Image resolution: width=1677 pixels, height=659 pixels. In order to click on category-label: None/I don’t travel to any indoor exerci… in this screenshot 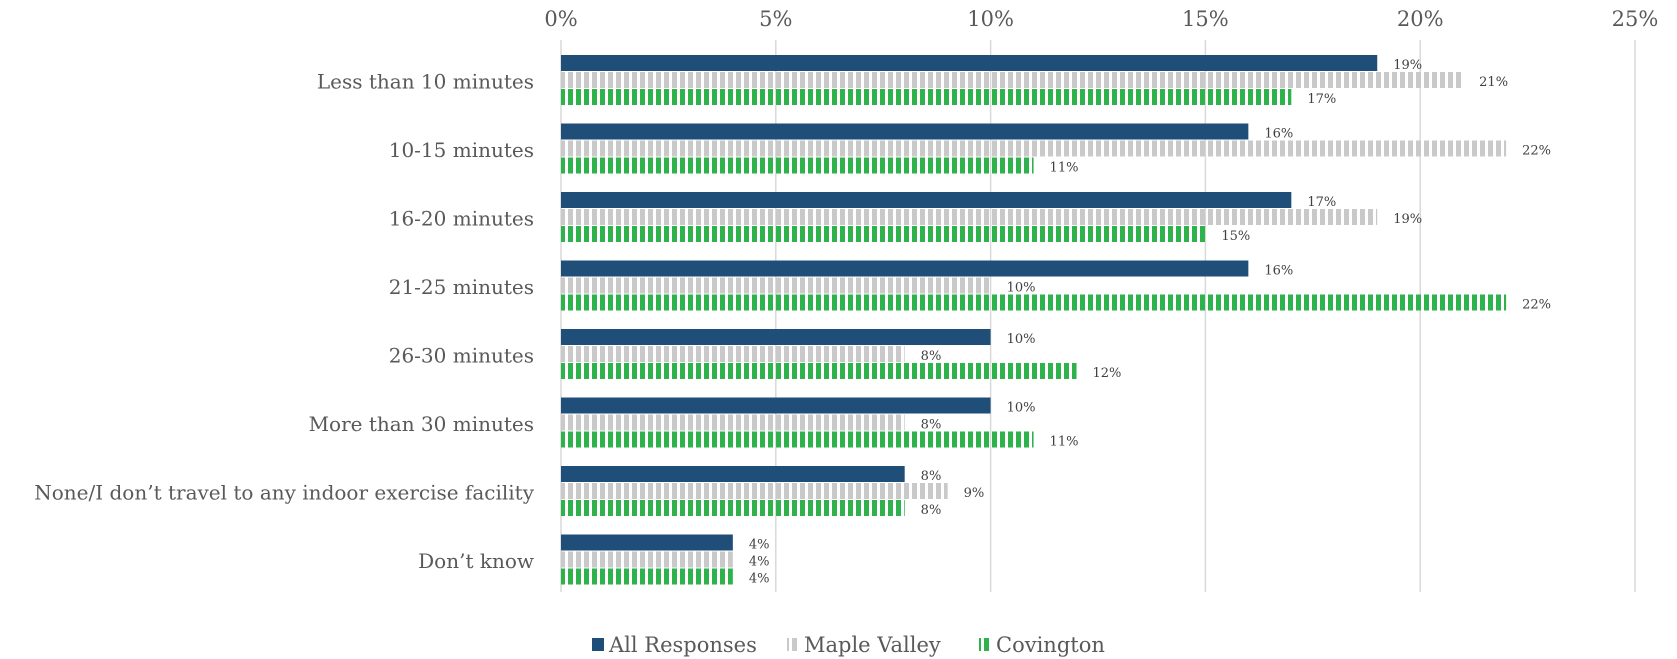, I will do `click(284, 493)`.